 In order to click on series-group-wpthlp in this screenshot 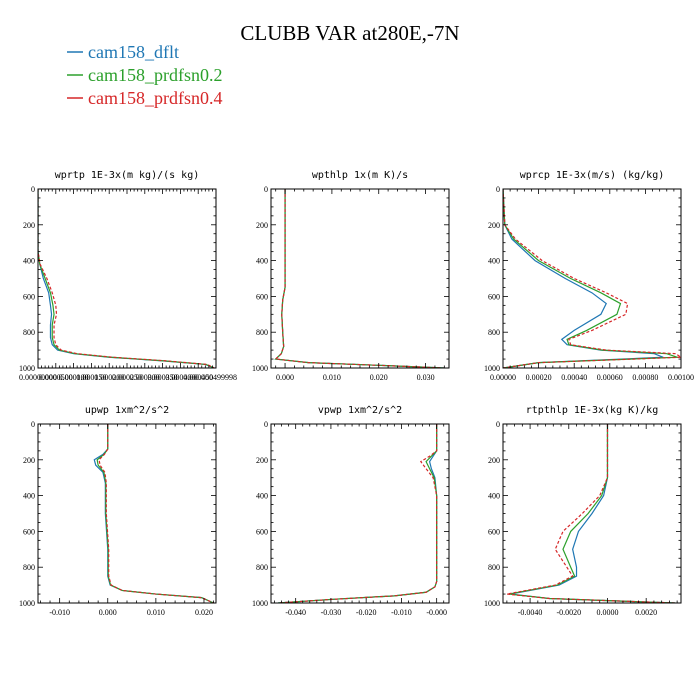, I will do `click(359, 278)`.